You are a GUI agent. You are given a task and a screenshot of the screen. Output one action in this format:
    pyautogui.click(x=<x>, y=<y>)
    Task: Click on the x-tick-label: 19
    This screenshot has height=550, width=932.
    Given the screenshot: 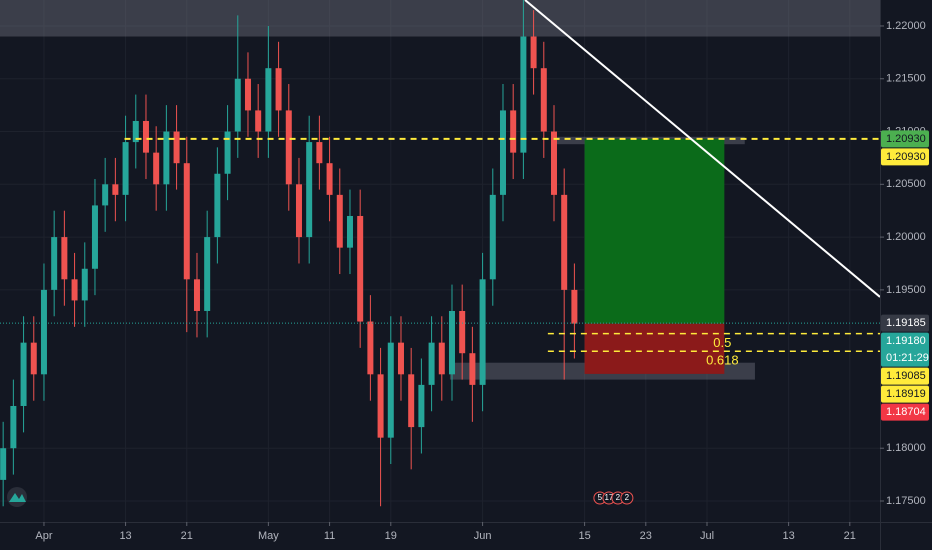 What is the action you would take?
    pyautogui.click(x=391, y=536)
    